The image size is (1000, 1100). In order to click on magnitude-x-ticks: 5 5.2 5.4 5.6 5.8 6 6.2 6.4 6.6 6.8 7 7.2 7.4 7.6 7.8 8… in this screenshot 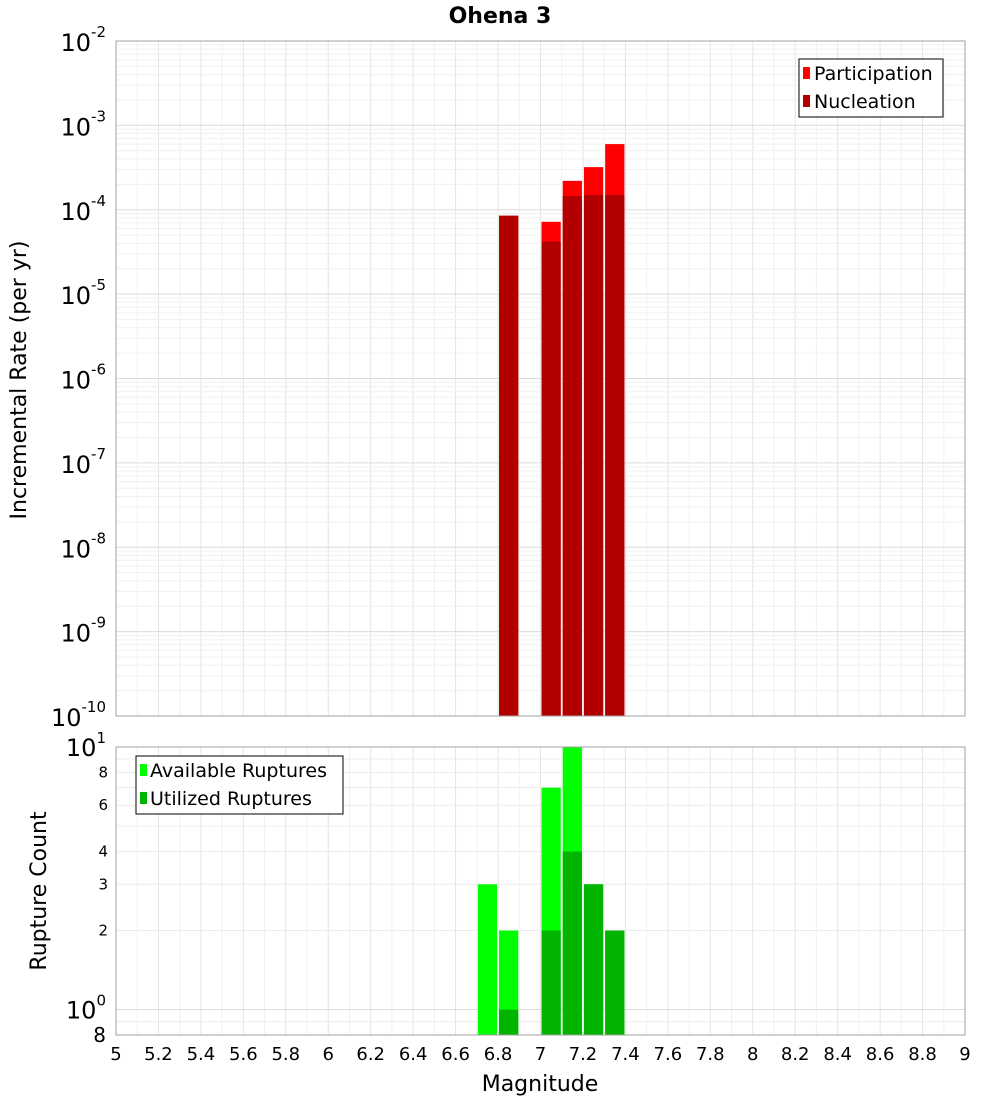, I will do `click(540, 1054)`.